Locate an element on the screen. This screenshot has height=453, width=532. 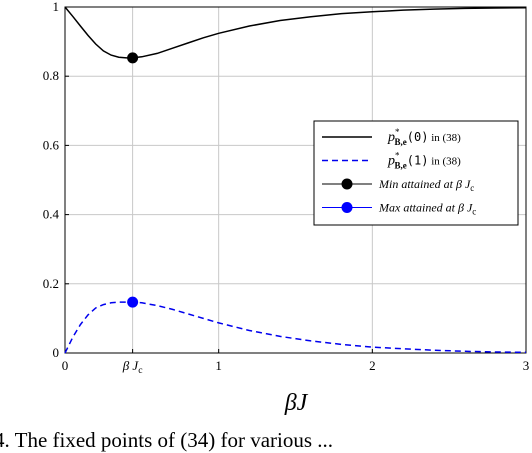
x-tick-label: 0 is located at coordinates (65, 365).